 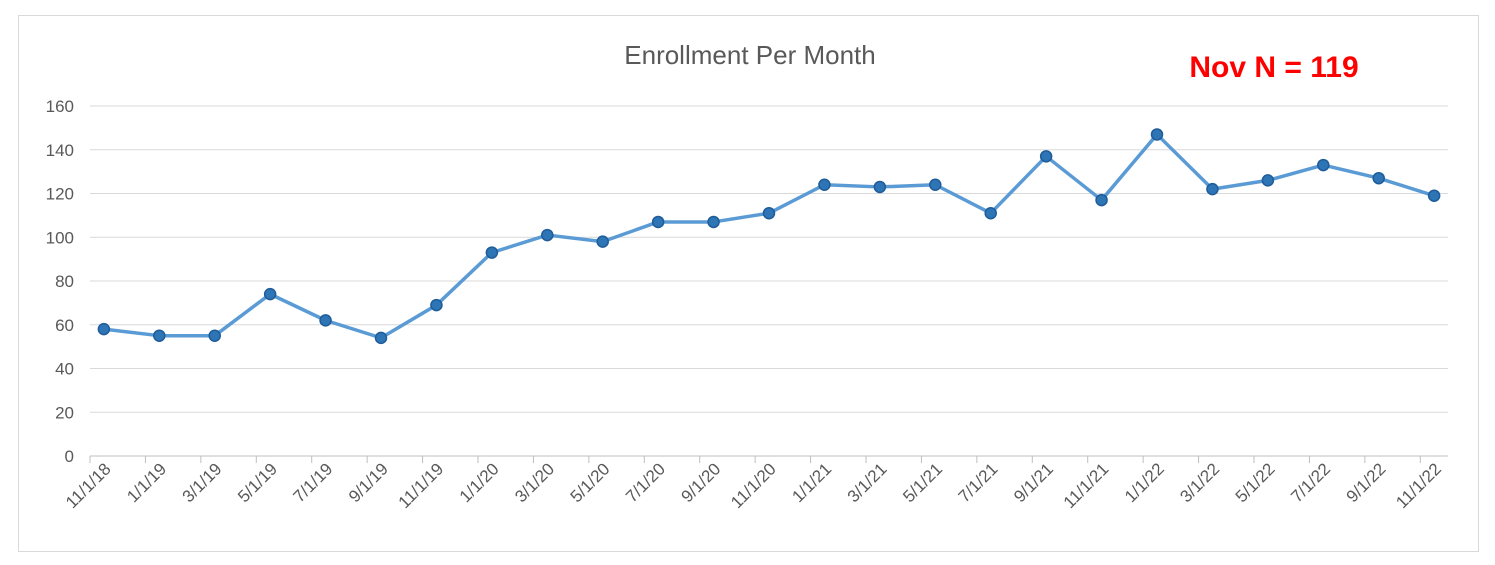 What do you see at coordinates (64, 325) in the screenshot?
I see `y-tick-label: 60` at bounding box center [64, 325].